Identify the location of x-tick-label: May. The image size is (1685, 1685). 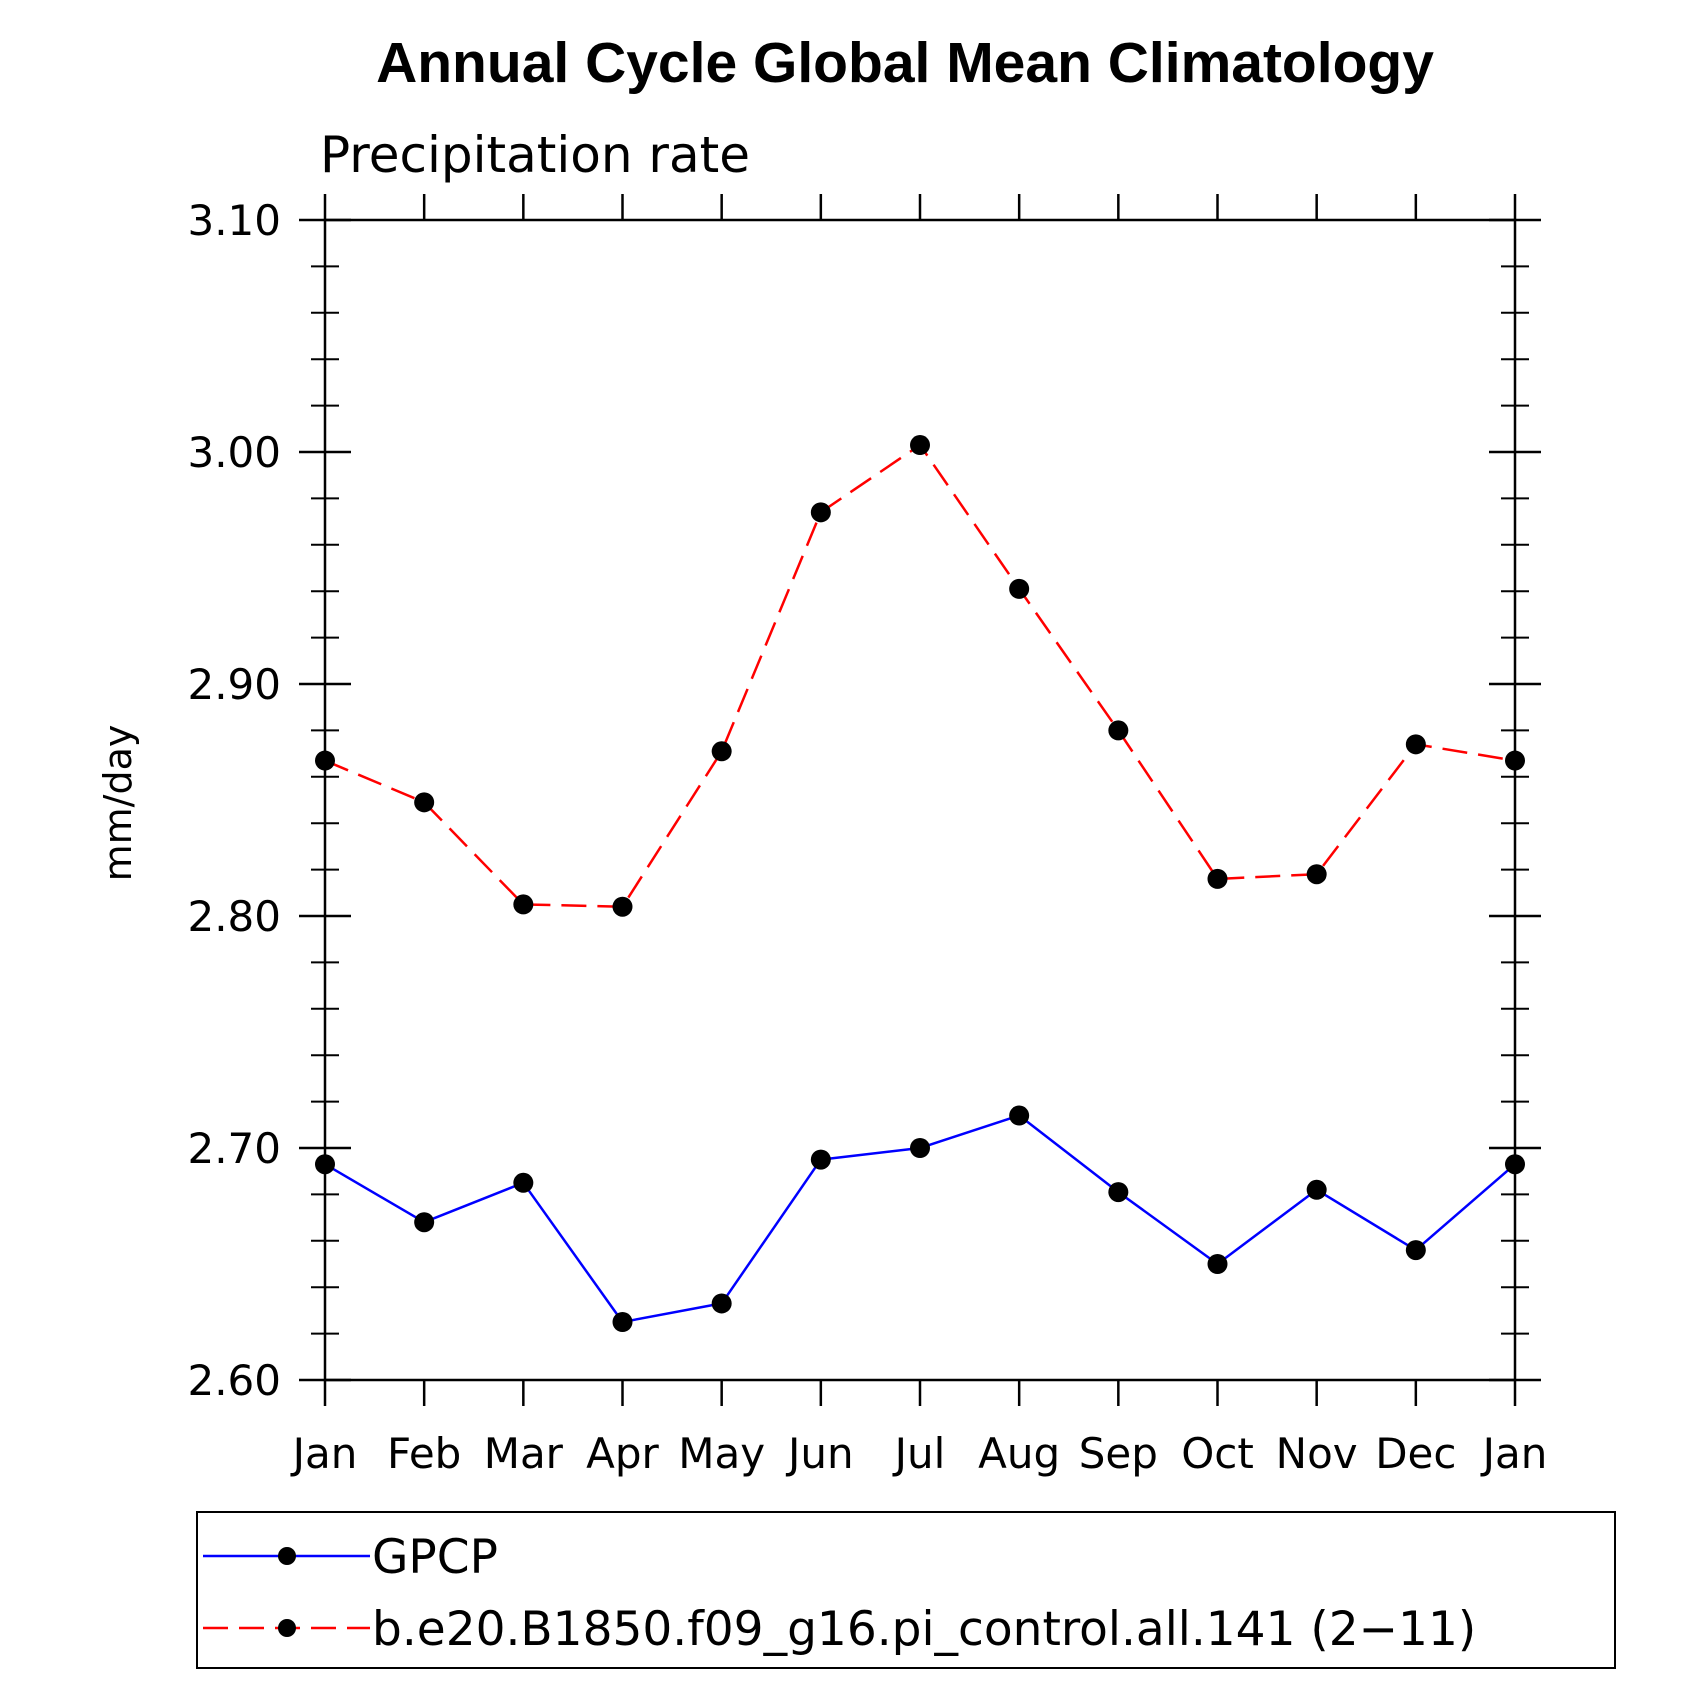
(721, 1453).